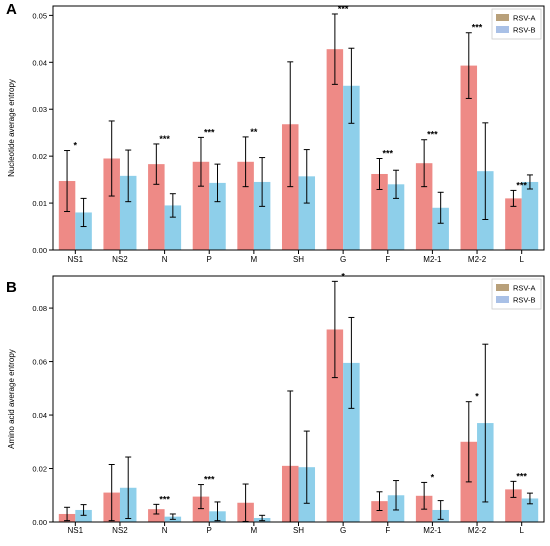  Describe the element at coordinates (128, 212) in the screenshot. I see `bar-rsv-b-ns2` at that location.